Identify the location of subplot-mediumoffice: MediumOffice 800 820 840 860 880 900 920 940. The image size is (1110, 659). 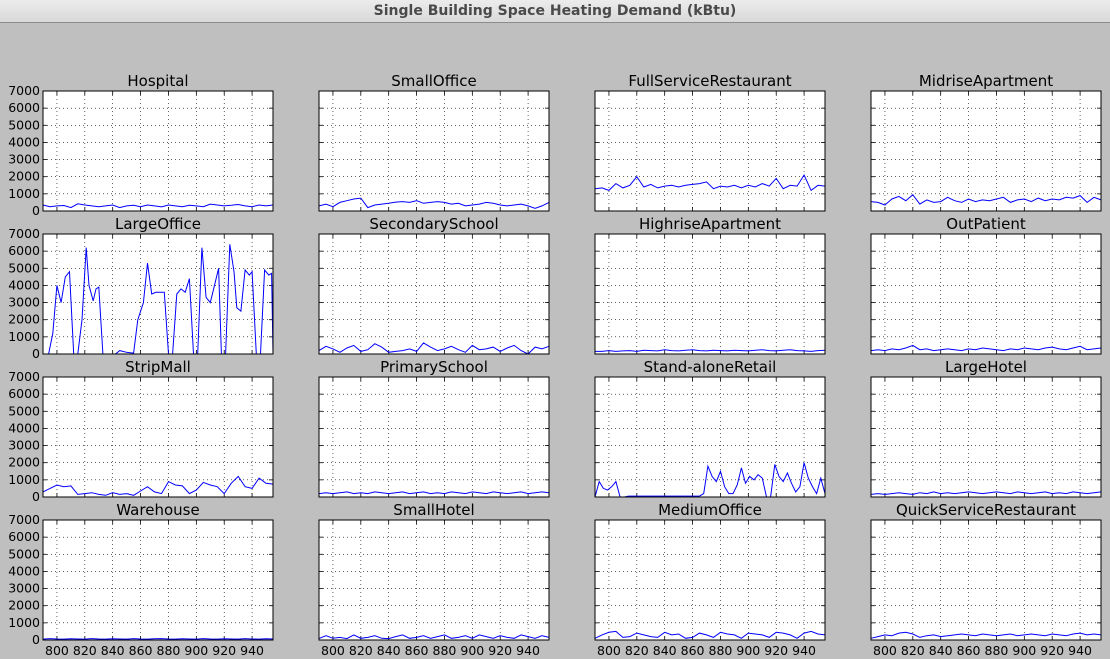
(710, 579).